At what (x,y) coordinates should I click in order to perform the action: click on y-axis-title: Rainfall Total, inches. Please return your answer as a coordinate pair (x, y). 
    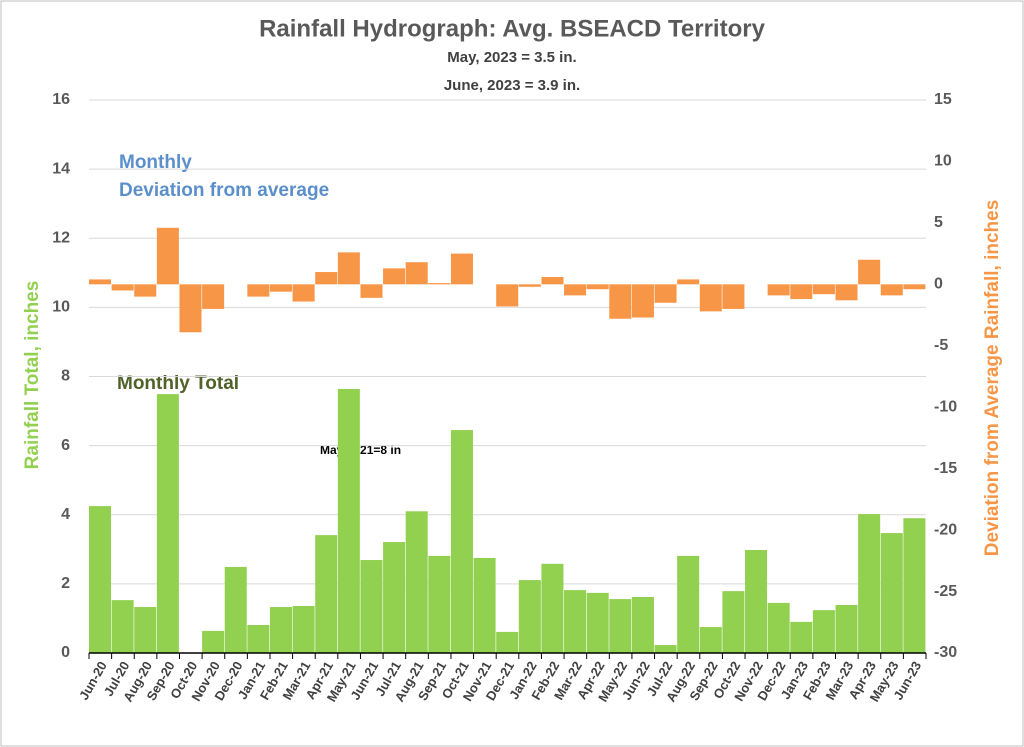
    Looking at the image, I should click on (32, 375).